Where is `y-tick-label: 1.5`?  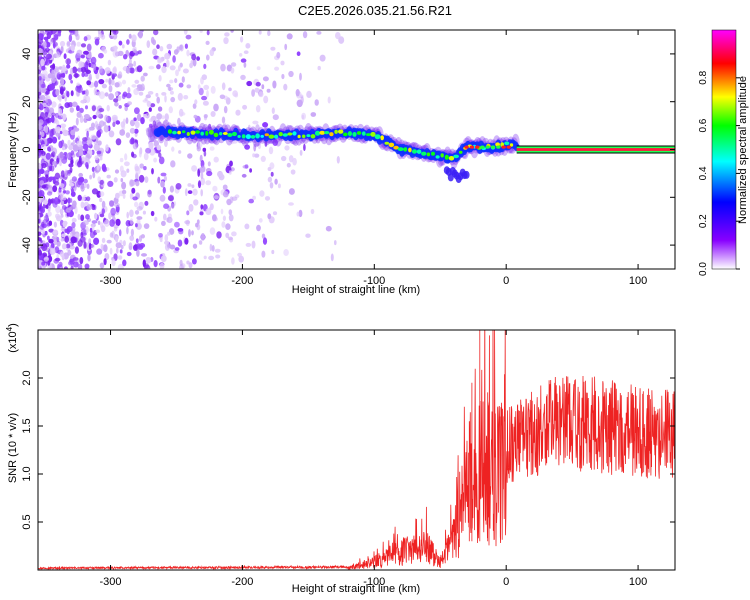
y-tick-label: 1.5 is located at coordinates (27, 425).